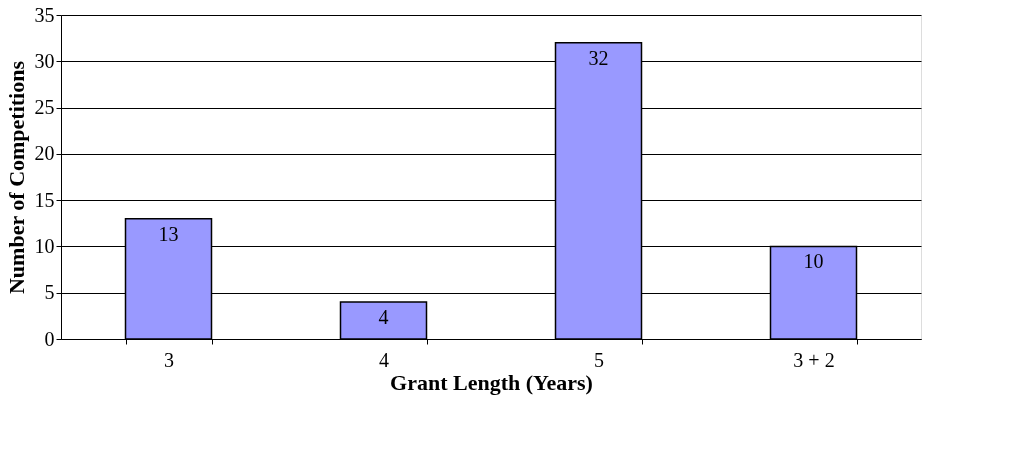  Describe the element at coordinates (44, 107) in the screenshot. I see `y-tick-label: 25` at that location.